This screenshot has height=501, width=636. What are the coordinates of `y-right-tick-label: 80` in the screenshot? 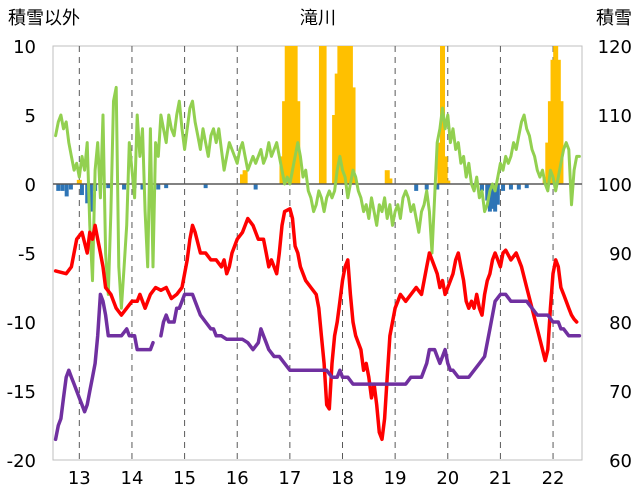 It's located at (620, 323).